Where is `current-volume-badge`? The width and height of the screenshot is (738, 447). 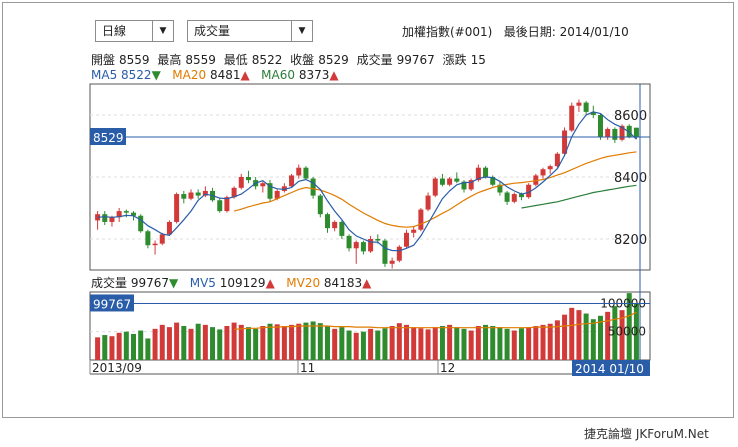
current-volume-badge is located at coordinates (112, 303).